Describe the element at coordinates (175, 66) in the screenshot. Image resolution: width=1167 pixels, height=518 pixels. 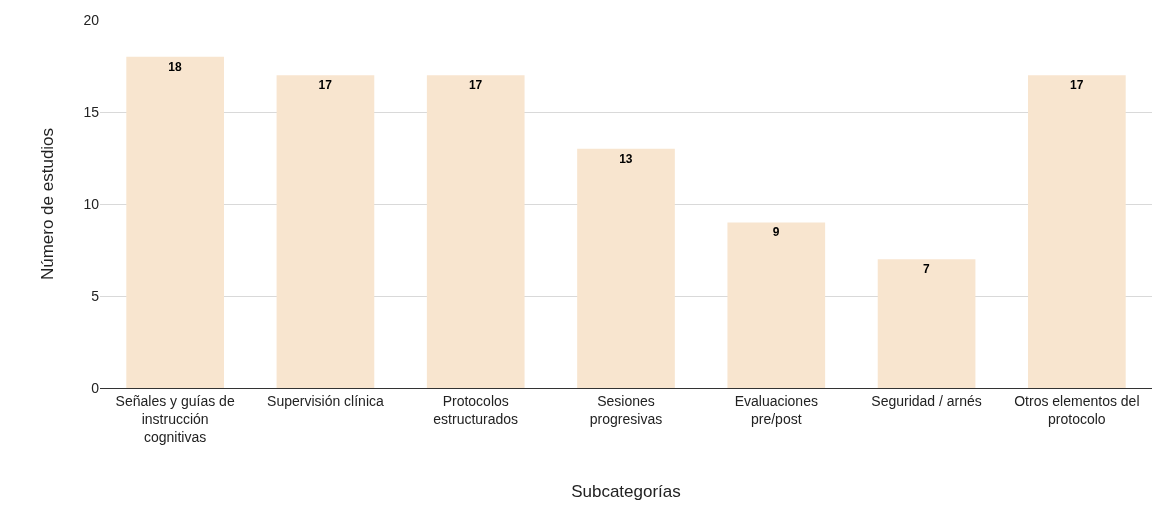
I see `data-label: 18` at that location.